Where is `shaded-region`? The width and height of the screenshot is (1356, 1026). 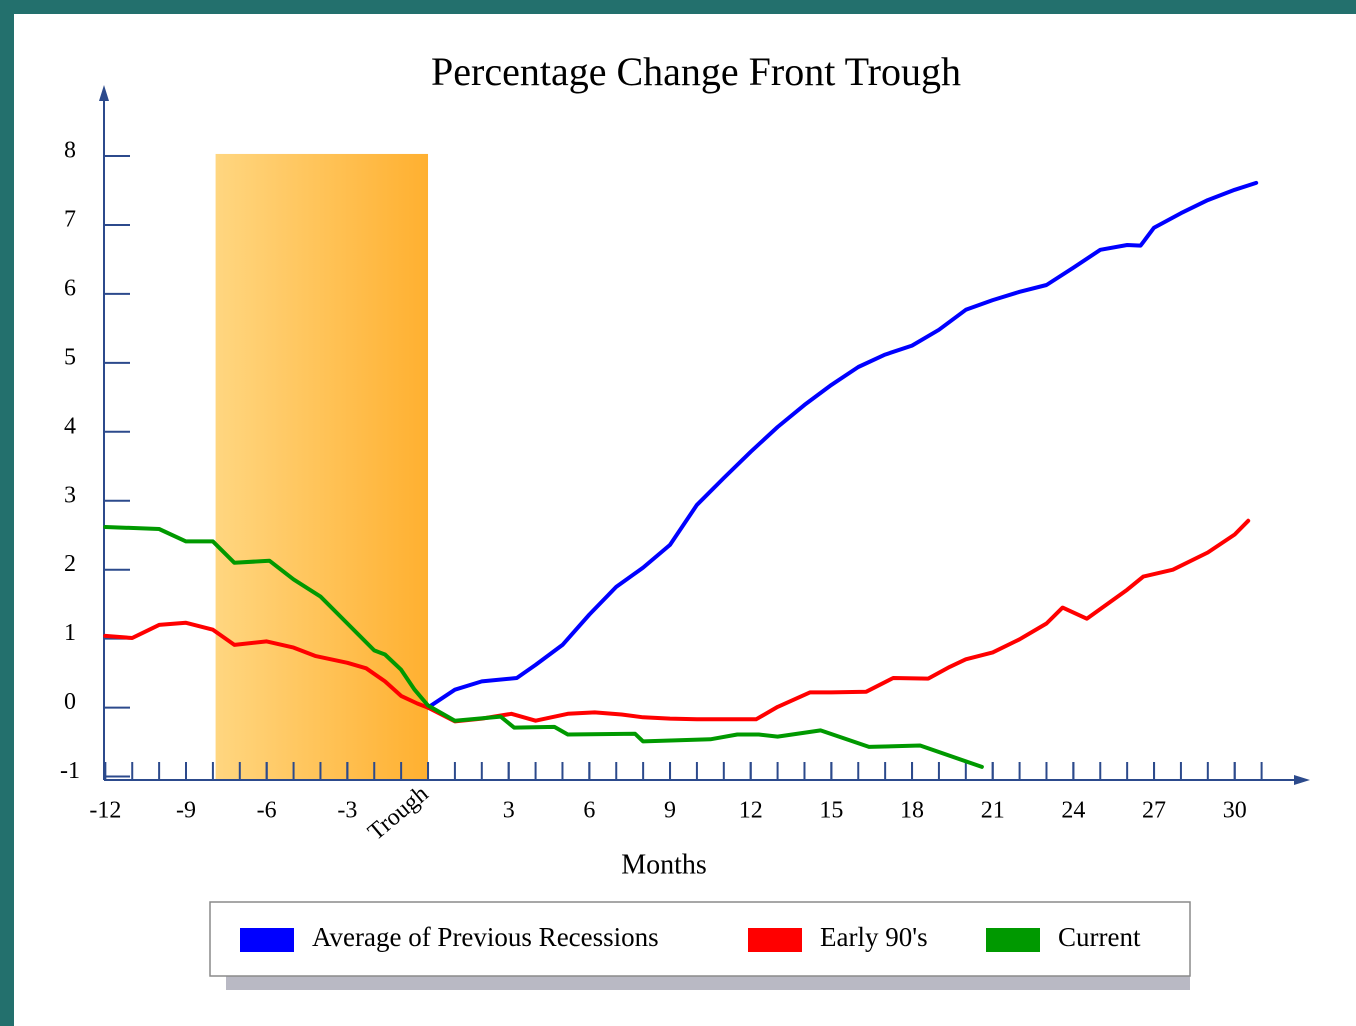 shaded-region is located at coordinates (322, 466).